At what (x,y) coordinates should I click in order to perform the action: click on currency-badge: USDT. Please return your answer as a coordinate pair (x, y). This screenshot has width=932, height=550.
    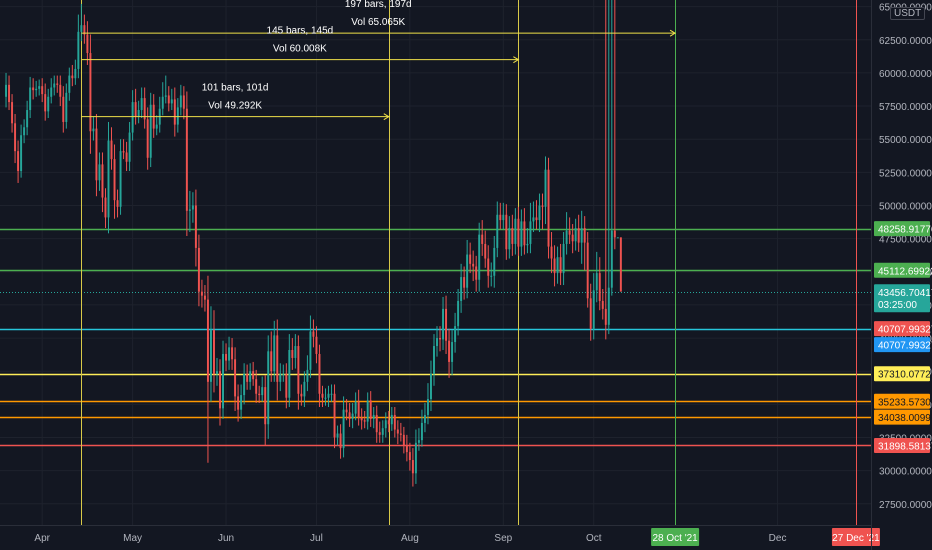
    Looking at the image, I should click on (908, 13).